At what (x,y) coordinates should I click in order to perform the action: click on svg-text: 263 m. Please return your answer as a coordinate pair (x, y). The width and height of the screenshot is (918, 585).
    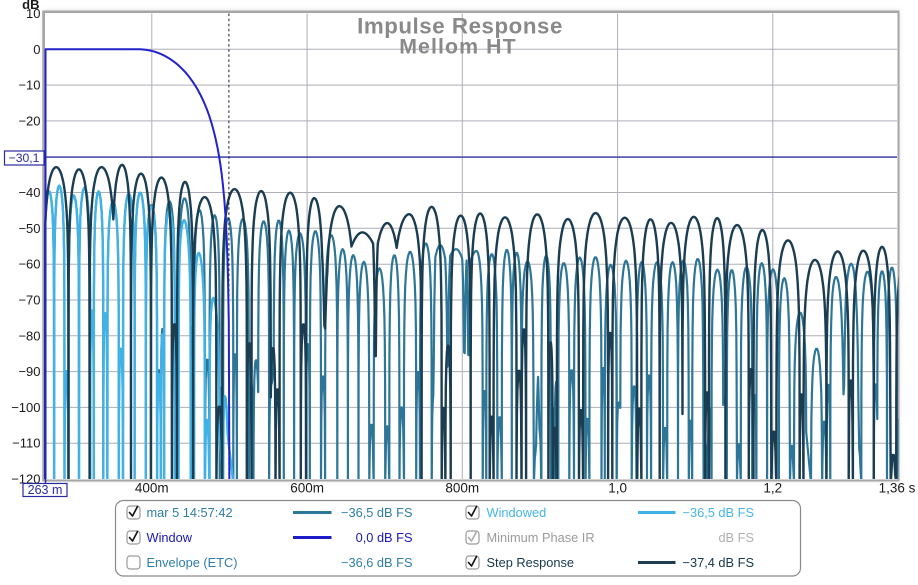
    Looking at the image, I should click on (45, 490).